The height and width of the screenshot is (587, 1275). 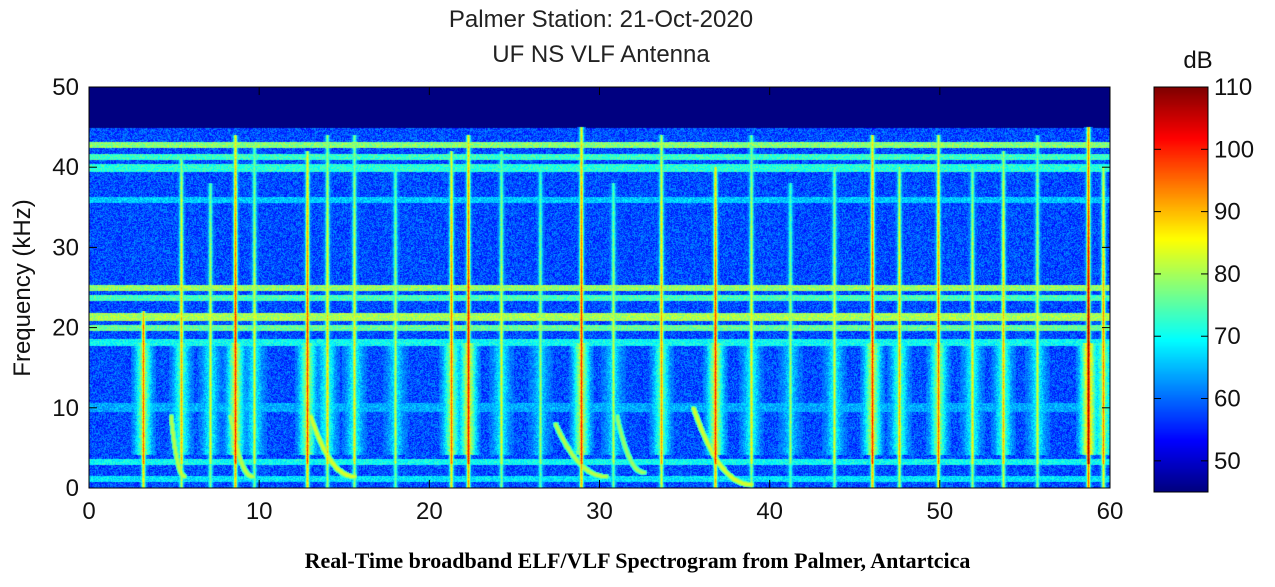 What do you see at coordinates (1227, 274) in the screenshot?
I see `colorbar-tick-label: 80` at bounding box center [1227, 274].